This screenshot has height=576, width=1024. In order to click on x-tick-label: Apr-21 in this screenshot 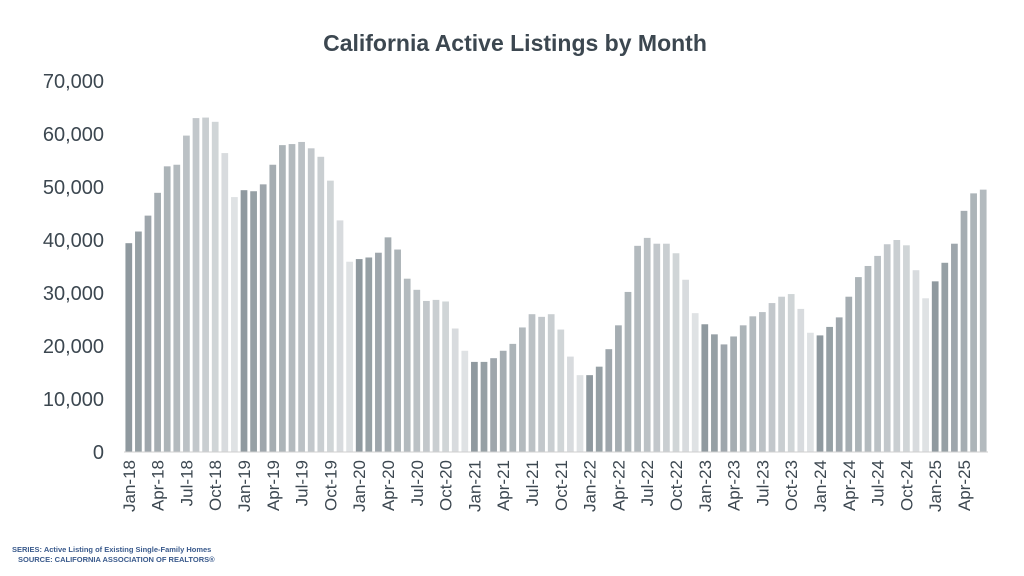, I will do `click(503, 485)`.